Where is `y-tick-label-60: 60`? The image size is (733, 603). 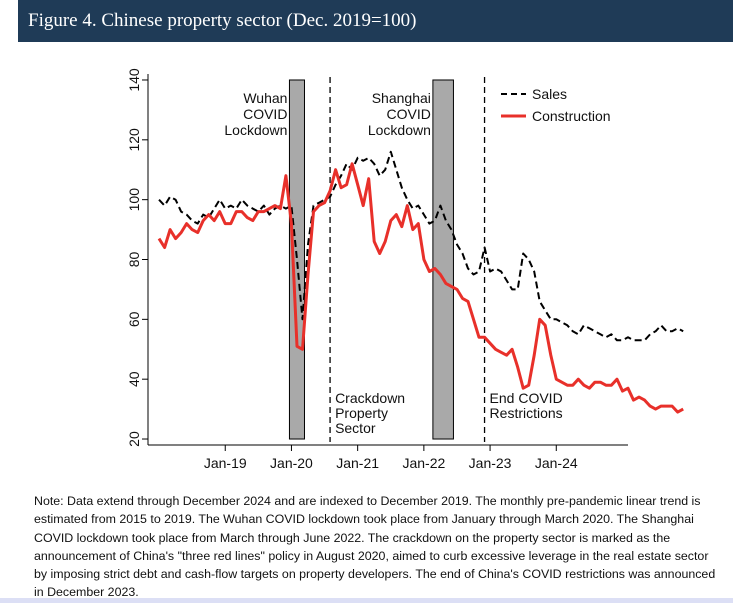
y-tick-label-60: 60 is located at coordinates (134, 319).